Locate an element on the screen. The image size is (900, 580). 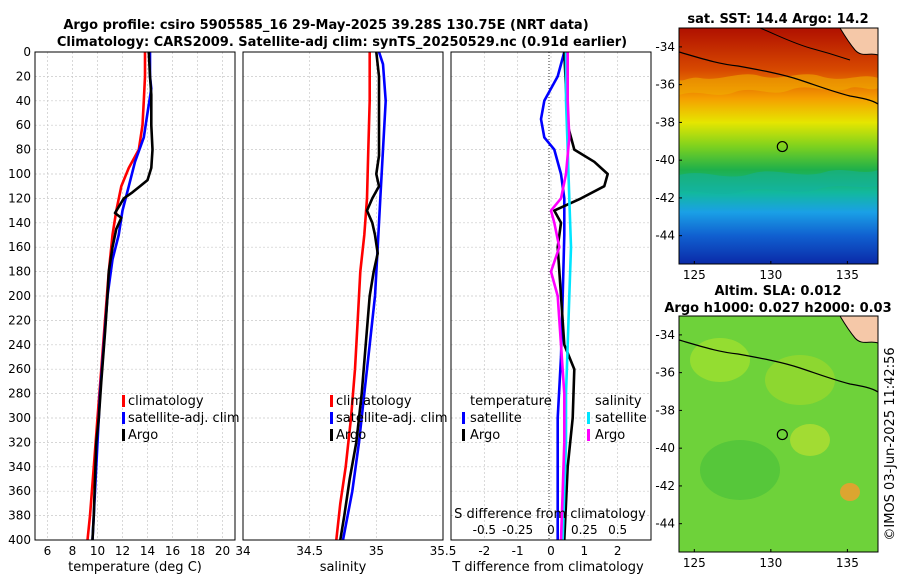
y-tick-label: 160 is located at coordinates (19, 247).